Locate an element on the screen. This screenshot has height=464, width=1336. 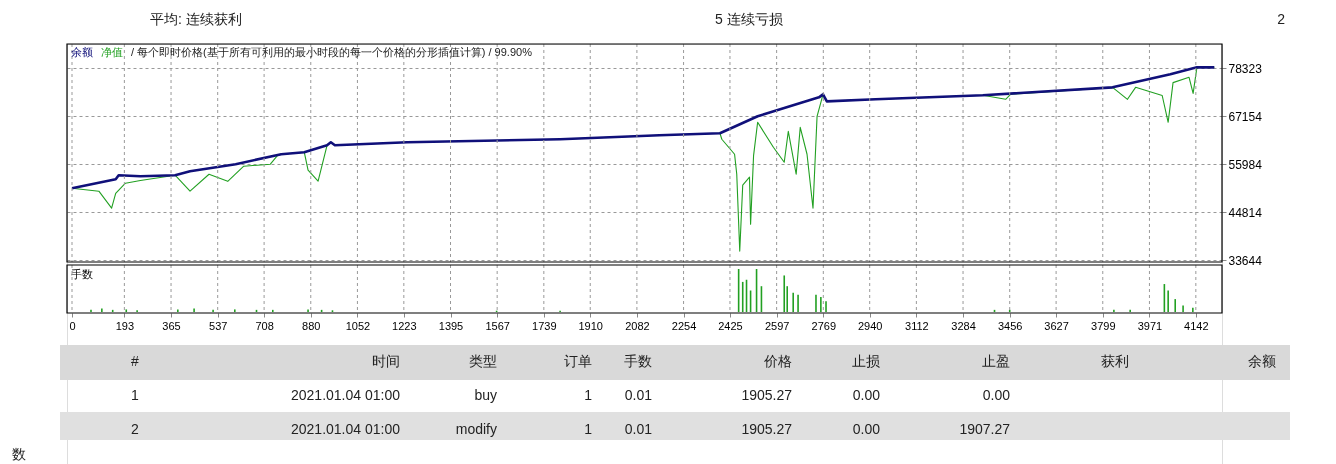
chart-subtitle: / 每个即时价格(基于所有可利用的最小时段的每一个价格的分形插值计算) / 99.90% is located at coordinates (332, 52).